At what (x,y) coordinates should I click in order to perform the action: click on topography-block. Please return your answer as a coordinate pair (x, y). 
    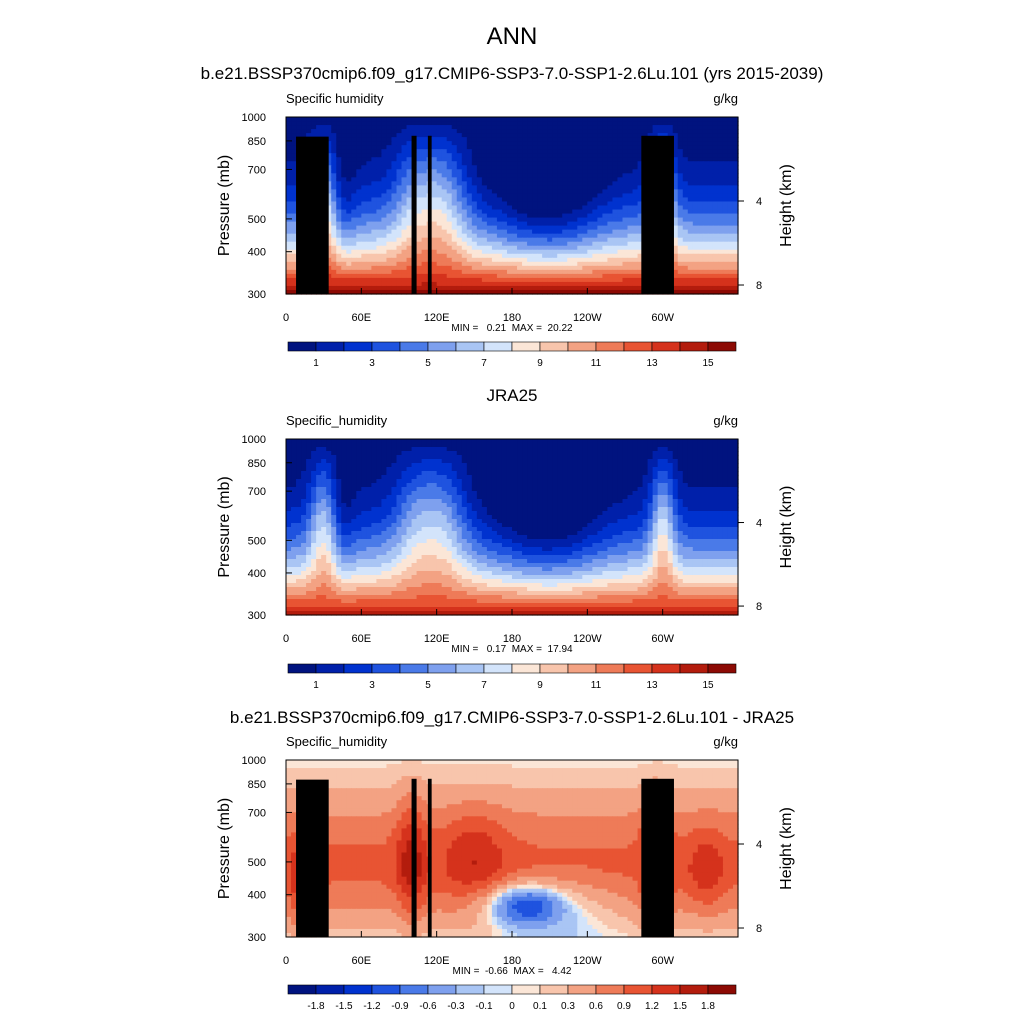
    Looking at the image, I should click on (323, 220).